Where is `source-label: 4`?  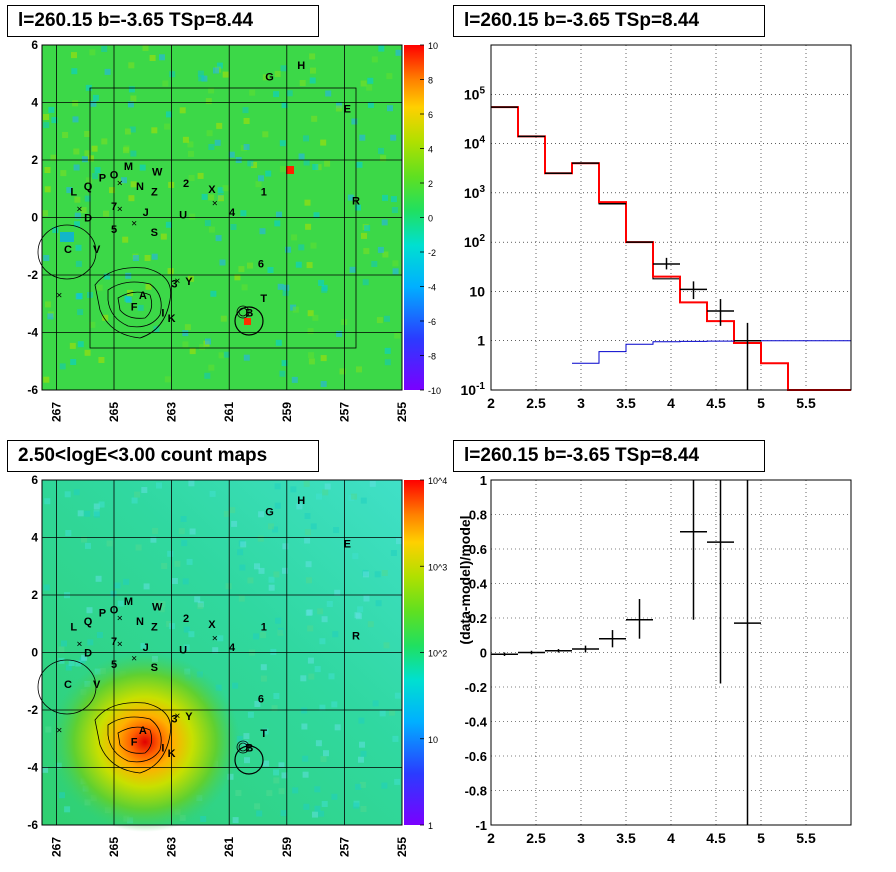
source-label: 4 is located at coordinates (232, 213).